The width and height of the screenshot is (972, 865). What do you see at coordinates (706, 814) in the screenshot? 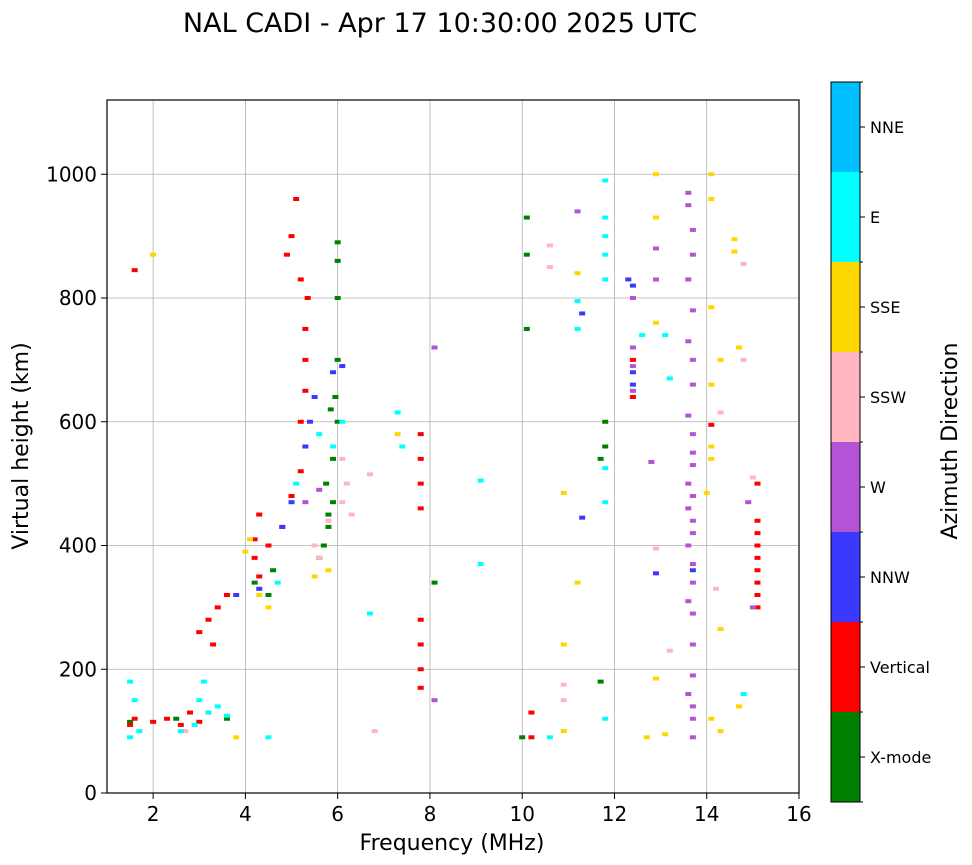
I see `x-tick-label: 14` at bounding box center [706, 814].